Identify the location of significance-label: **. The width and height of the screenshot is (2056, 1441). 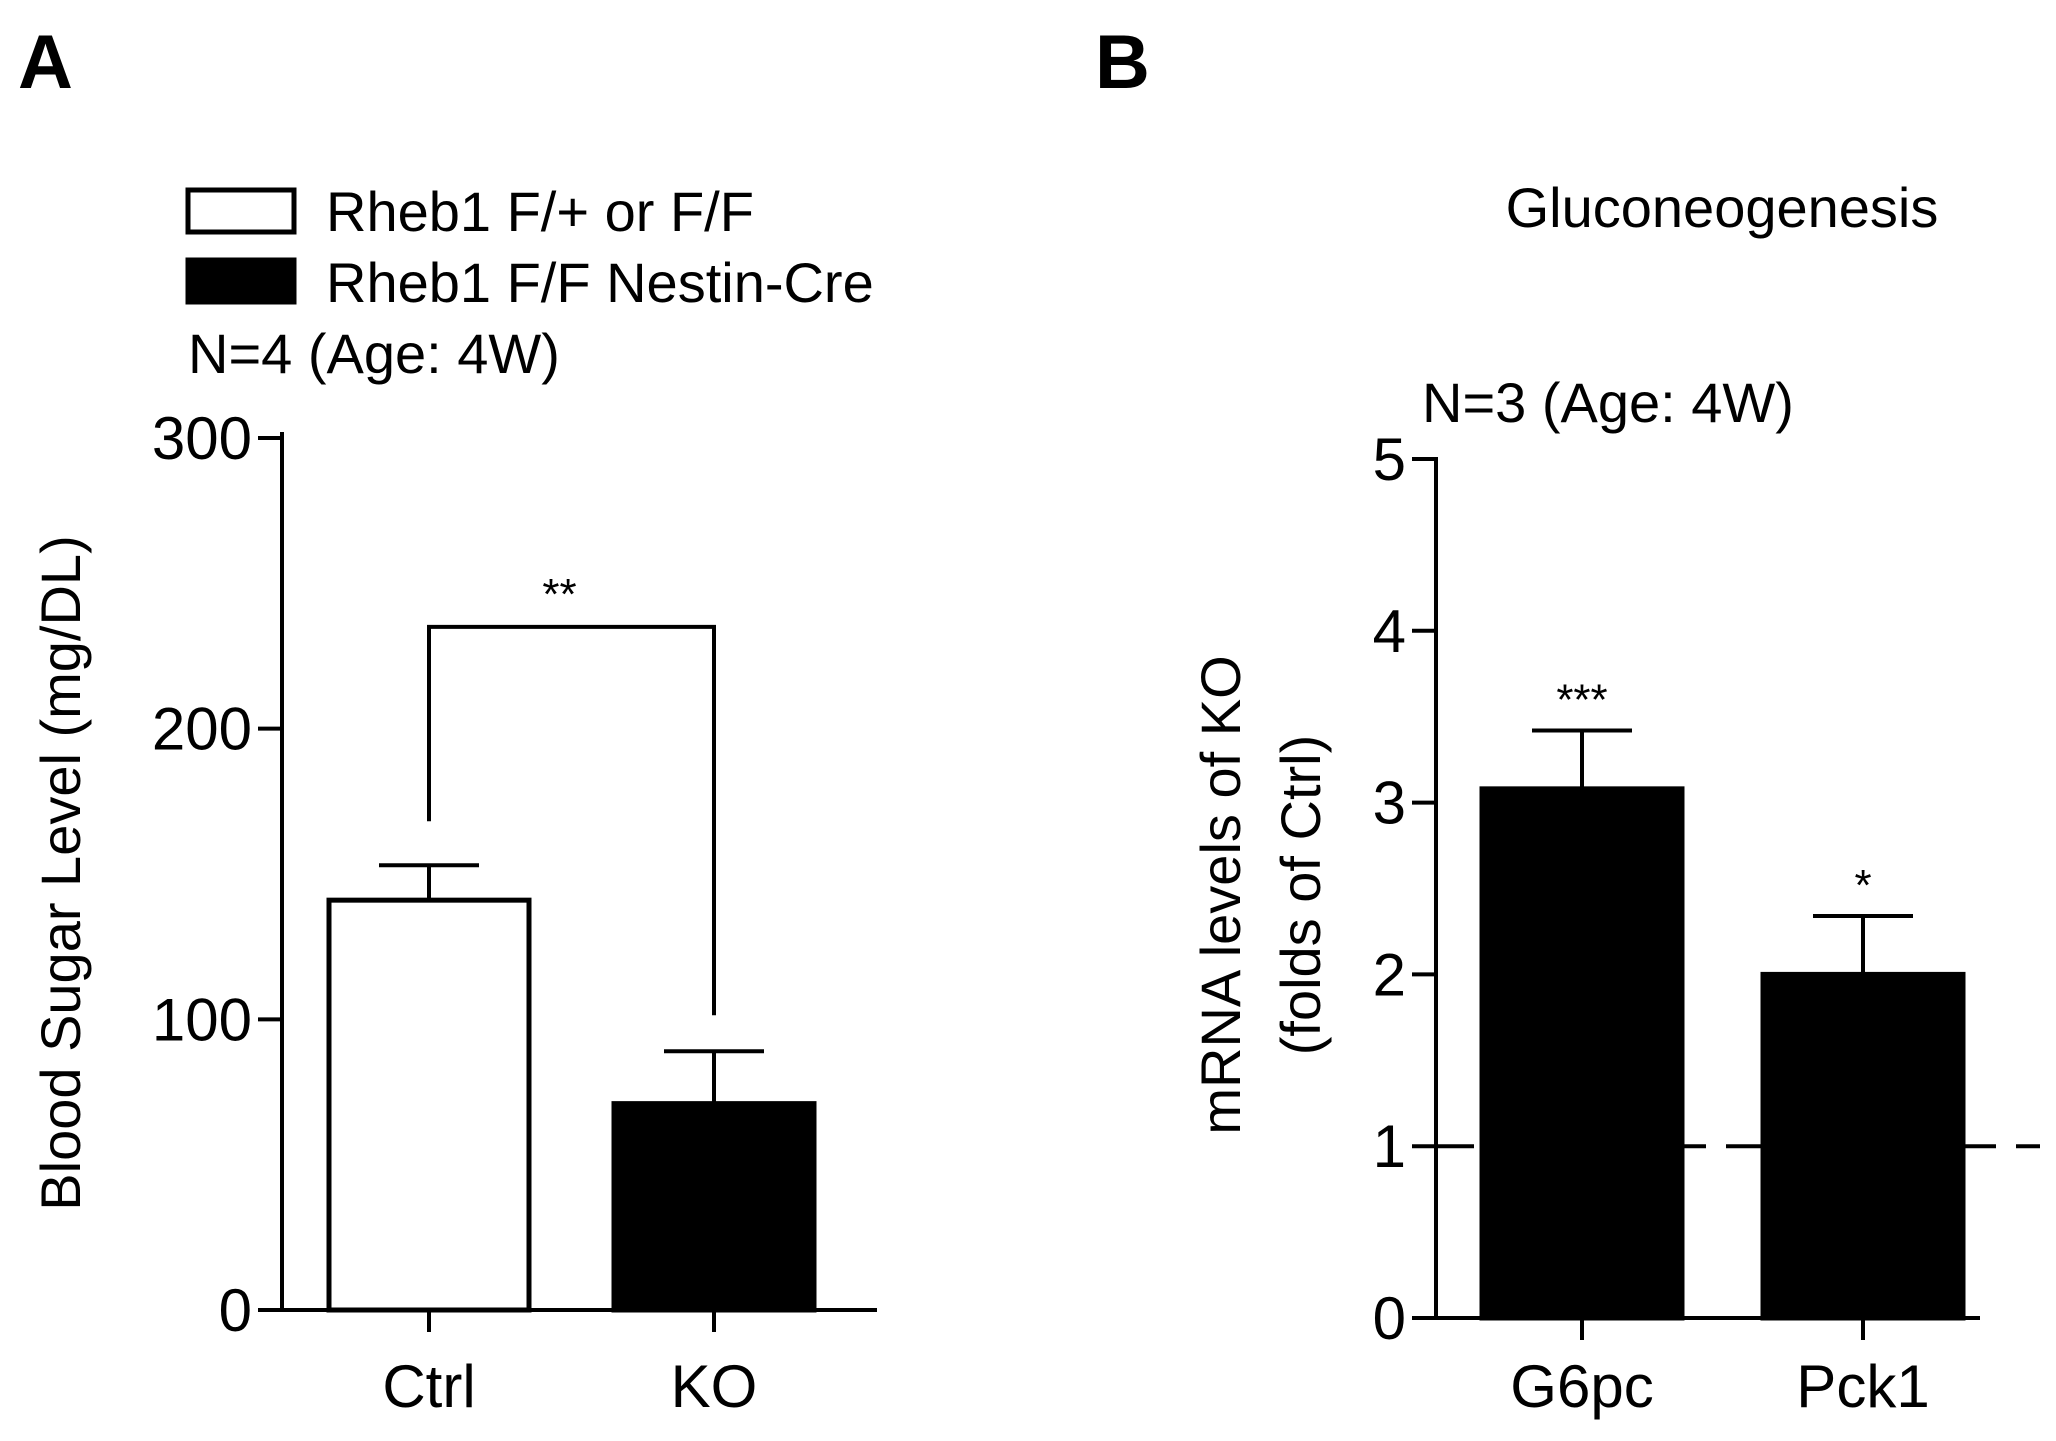
(559, 594).